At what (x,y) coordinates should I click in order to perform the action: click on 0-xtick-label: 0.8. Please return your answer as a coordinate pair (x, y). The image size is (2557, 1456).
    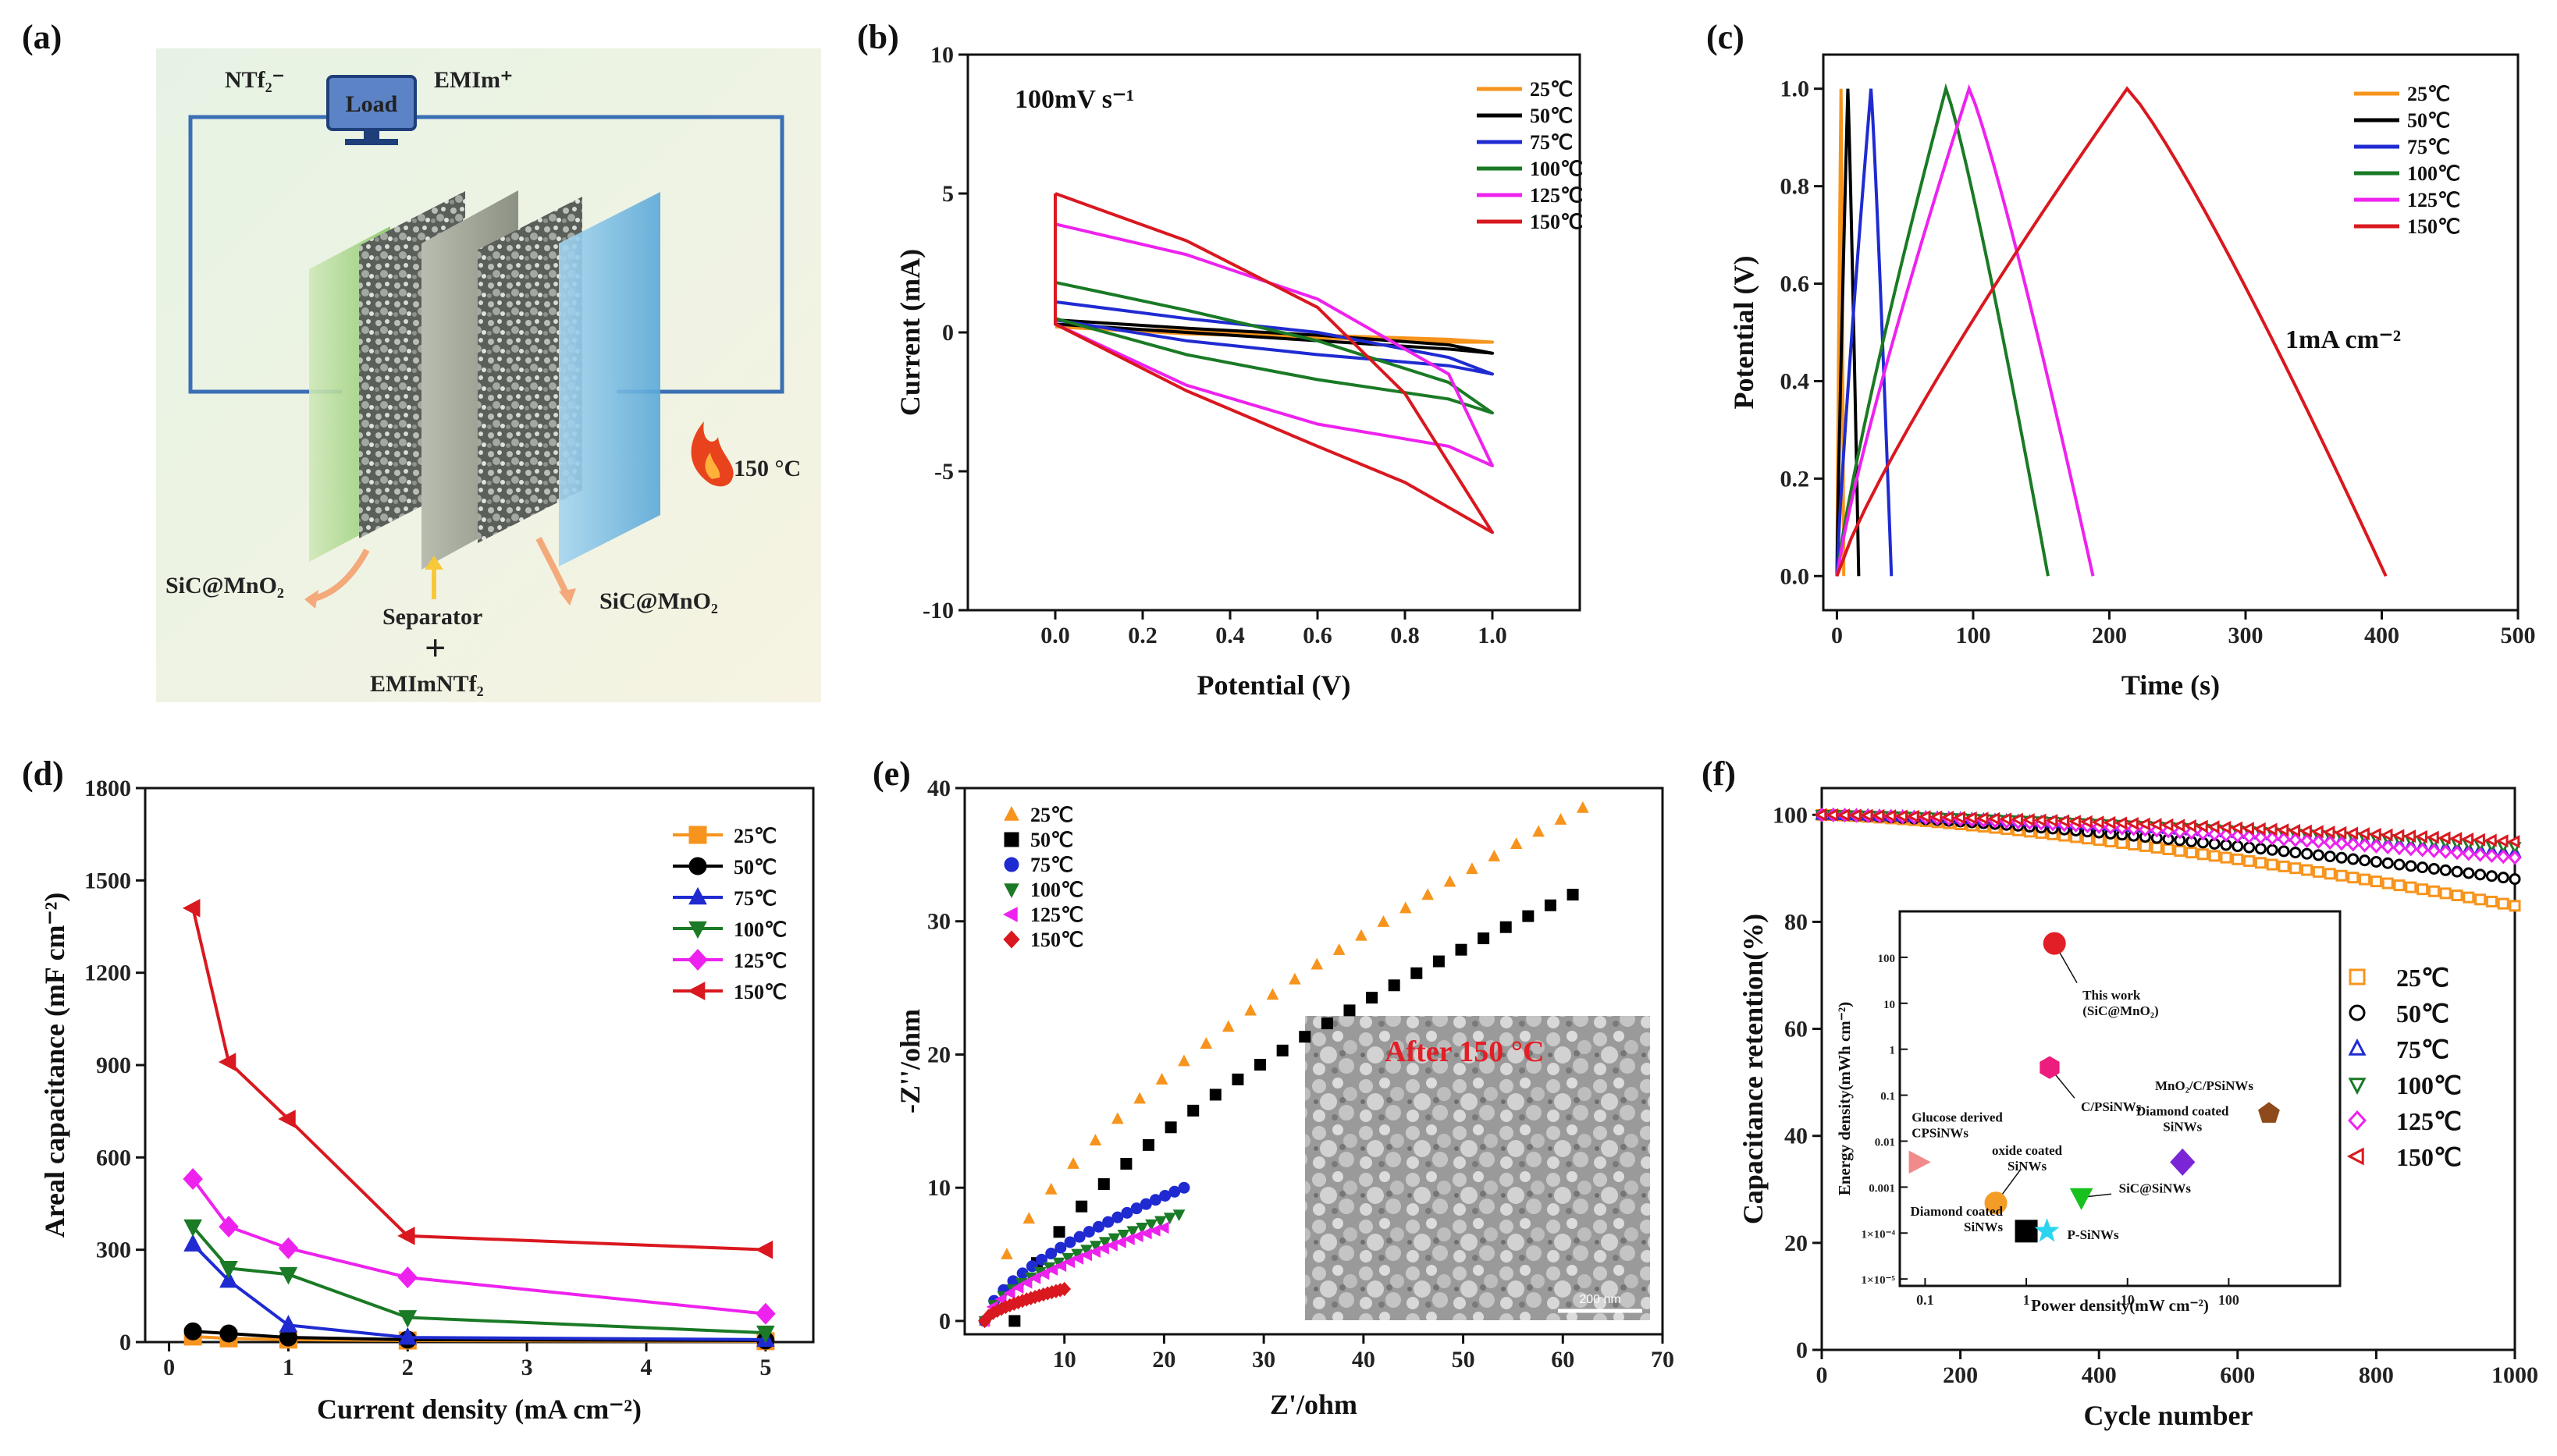
    Looking at the image, I should click on (1405, 636).